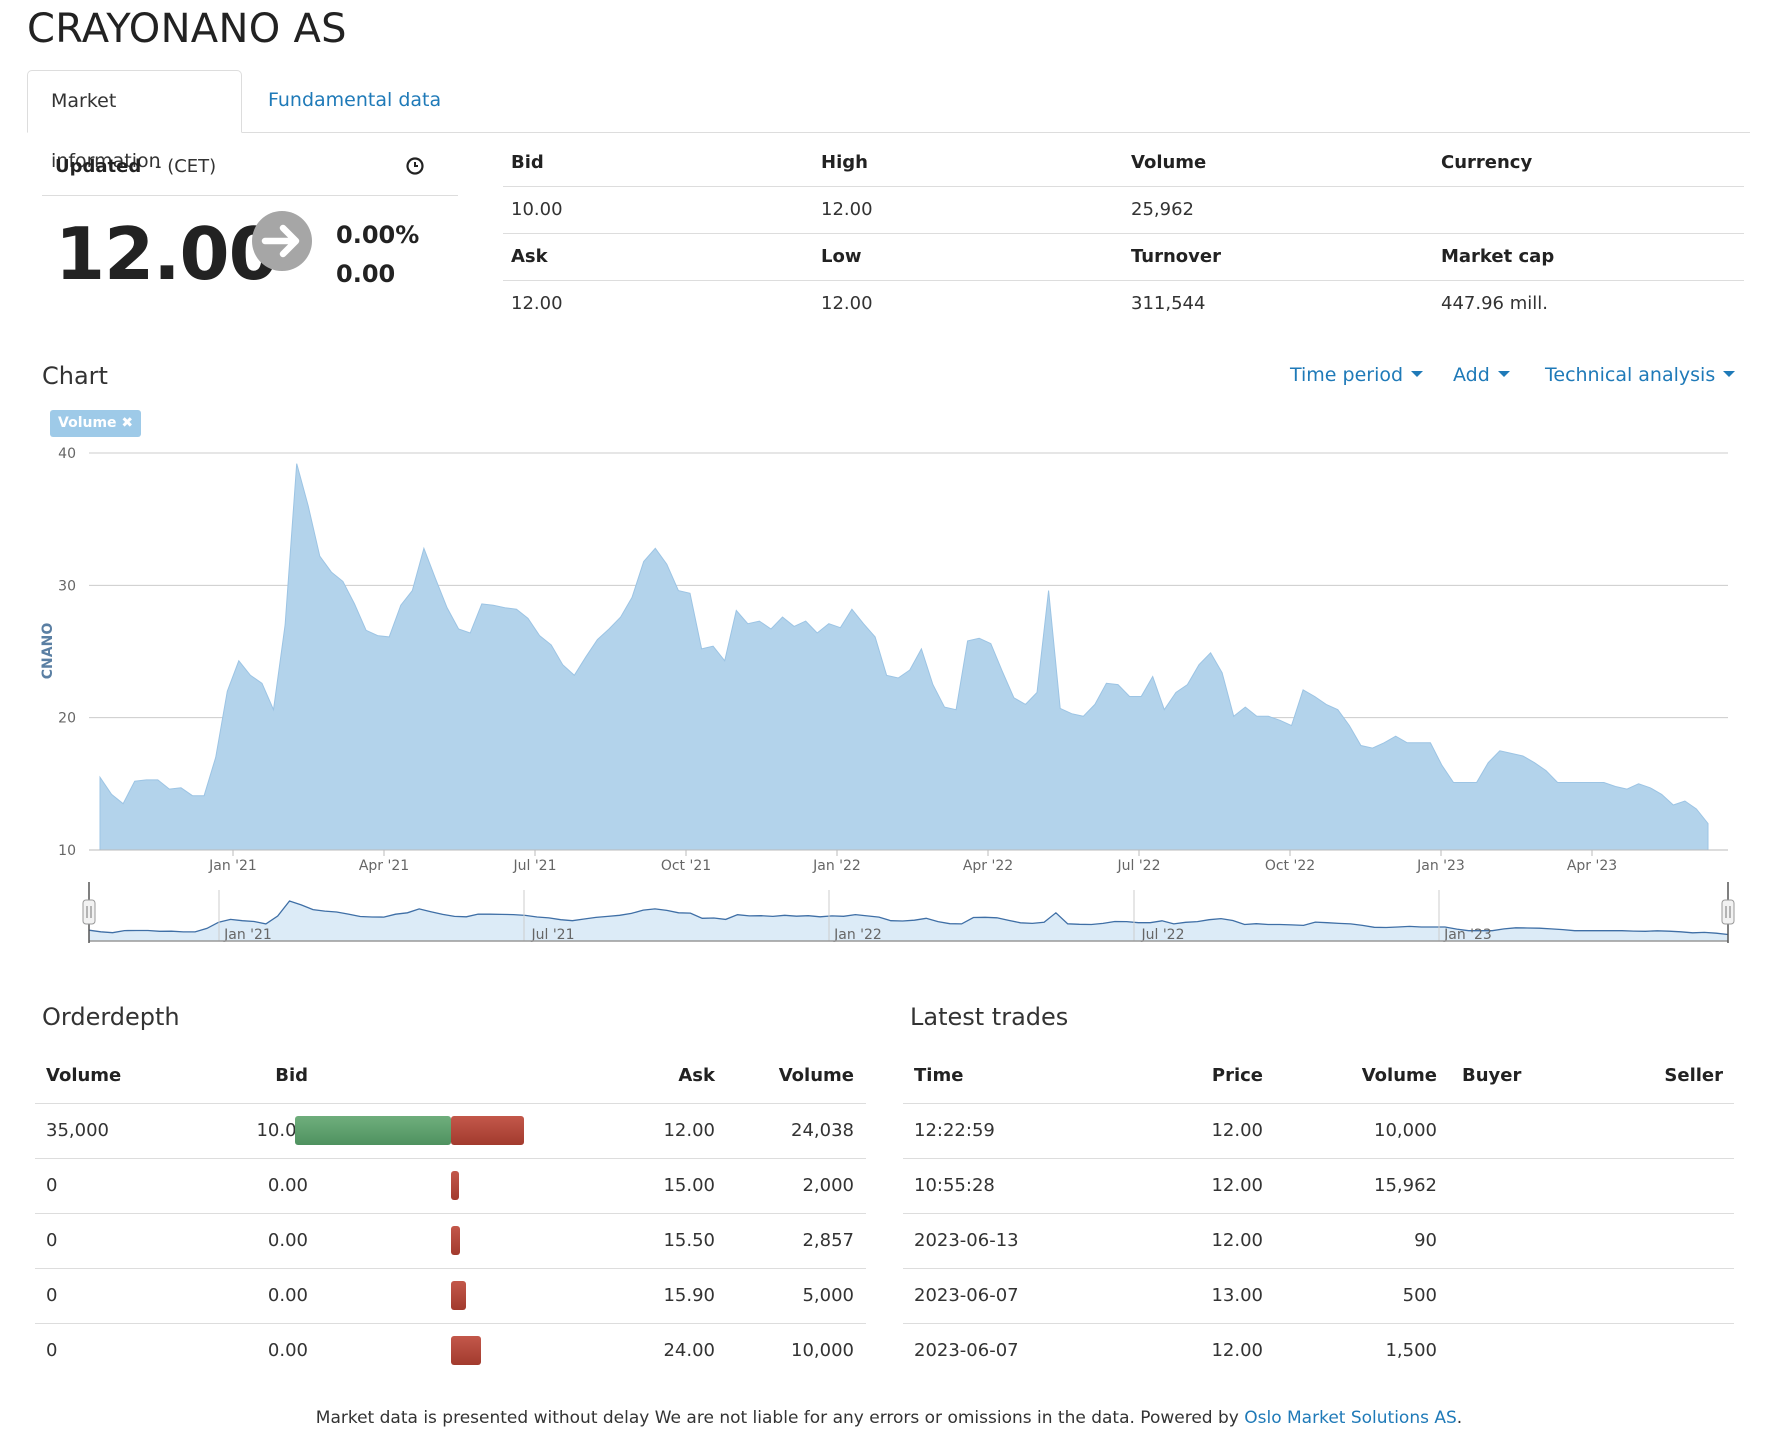 Image resolution: width=1778 pixels, height=1451 pixels. I want to click on trade-volume-cell: 90, so click(1425, 1240).